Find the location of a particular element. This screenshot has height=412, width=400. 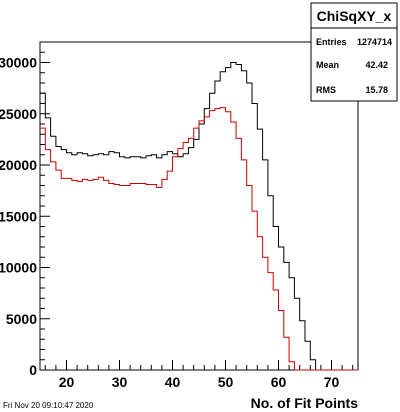

y-tick-label: 25000 is located at coordinates (18, 114).